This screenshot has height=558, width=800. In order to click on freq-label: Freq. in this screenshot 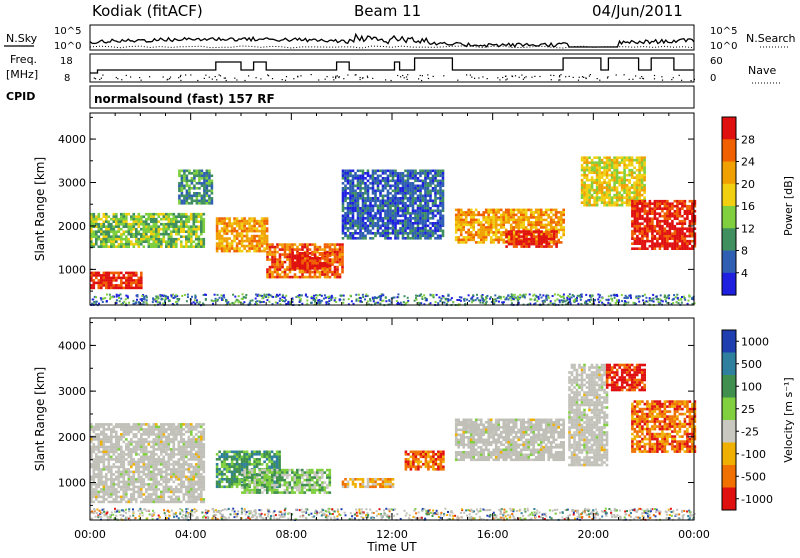, I will do `click(23, 59)`.